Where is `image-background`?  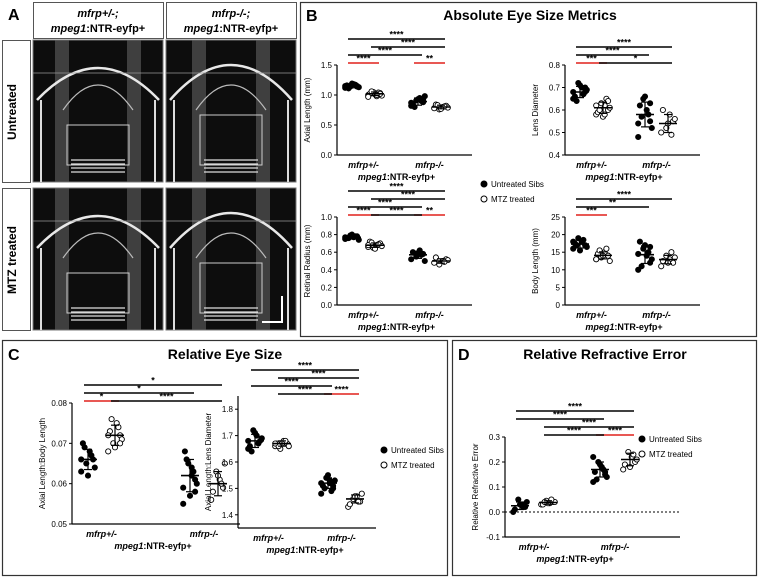
image-background is located at coordinates (231, 259).